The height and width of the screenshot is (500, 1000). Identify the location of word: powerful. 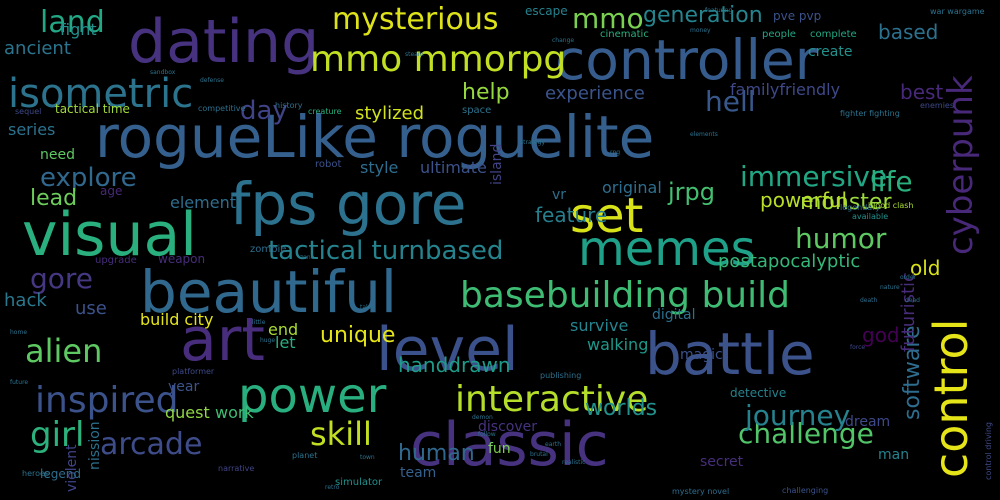
(804, 200).